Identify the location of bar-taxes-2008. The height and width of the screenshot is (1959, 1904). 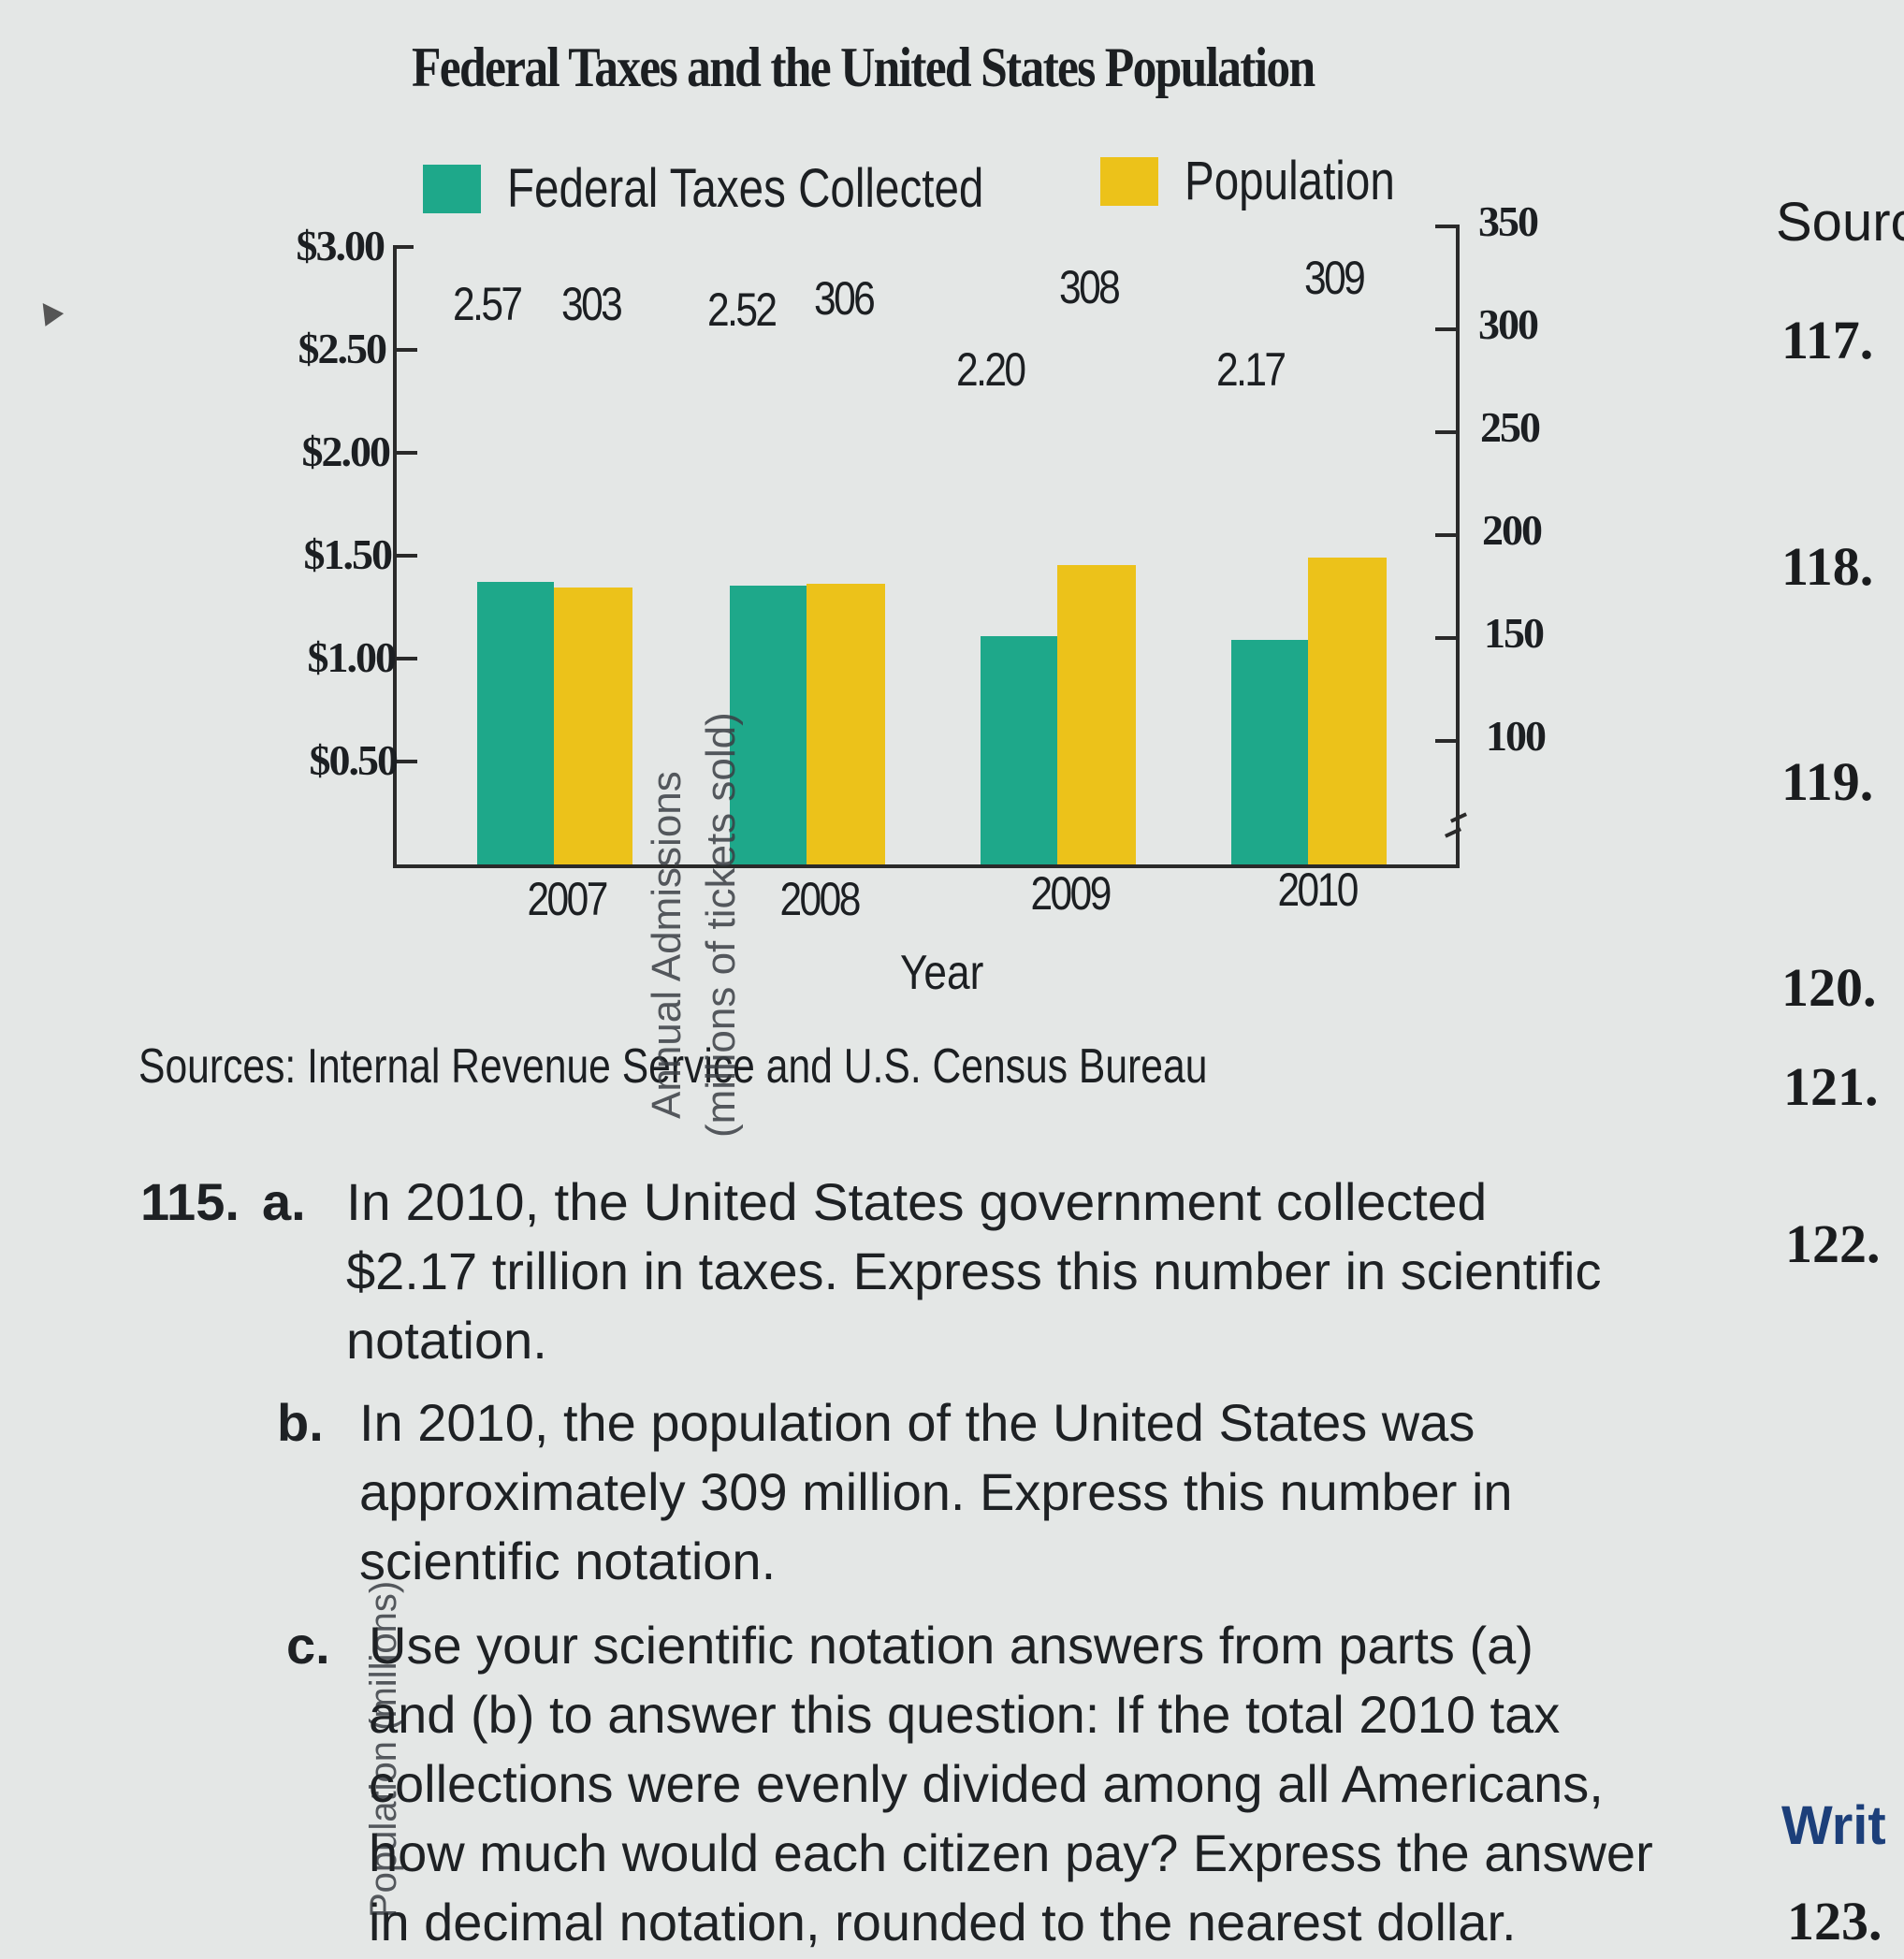
(768, 725).